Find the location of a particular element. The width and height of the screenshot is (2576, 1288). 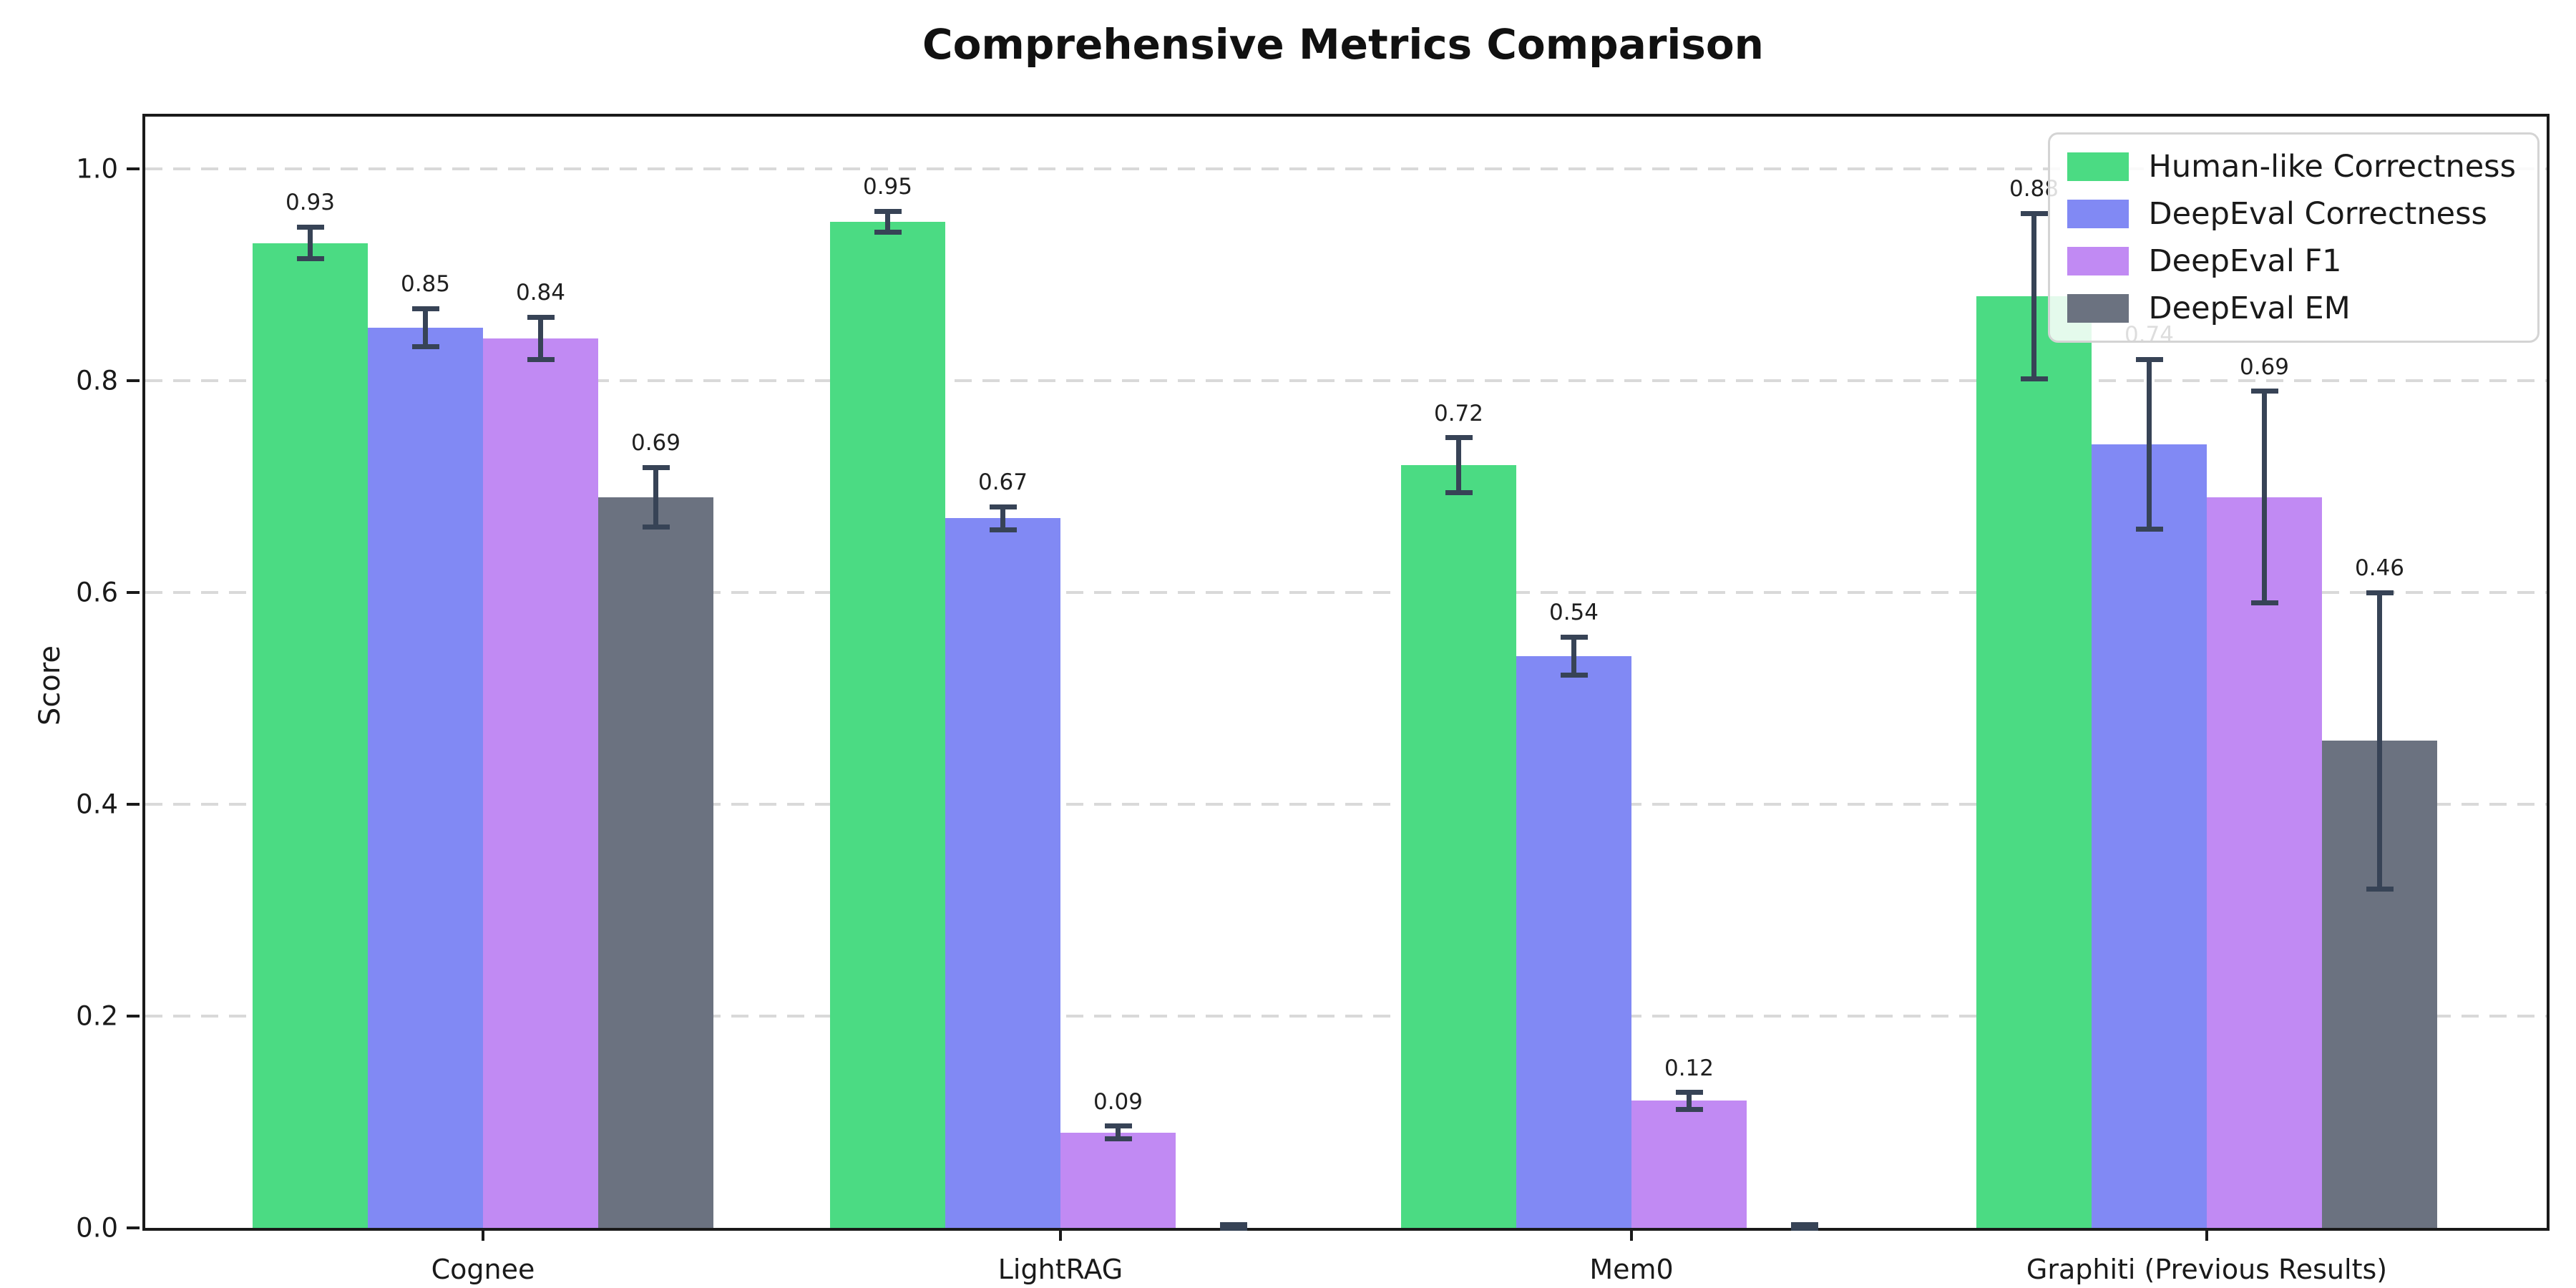

y-tick-mark-0.6 is located at coordinates (133, 592).